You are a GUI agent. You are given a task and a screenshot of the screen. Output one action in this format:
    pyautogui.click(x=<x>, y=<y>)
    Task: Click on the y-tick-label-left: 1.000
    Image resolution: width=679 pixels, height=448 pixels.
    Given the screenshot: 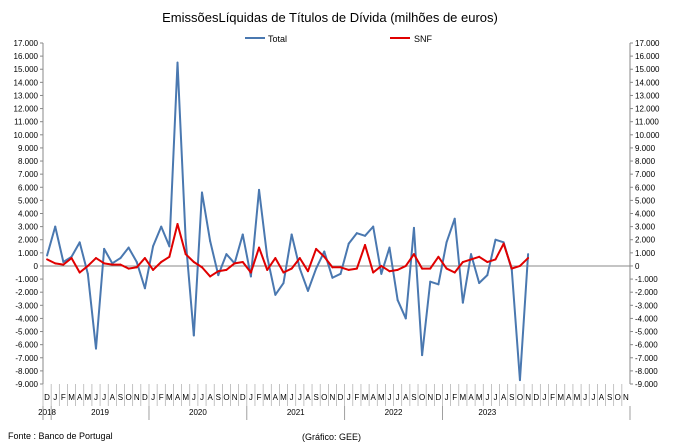 What is the action you would take?
    pyautogui.click(x=28, y=253)
    